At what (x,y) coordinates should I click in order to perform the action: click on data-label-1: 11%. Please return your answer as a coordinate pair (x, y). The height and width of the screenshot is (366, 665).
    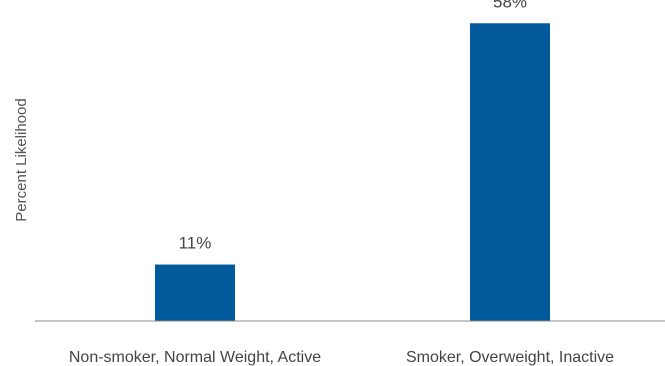
    Looking at the image, I should click on (195, 243).